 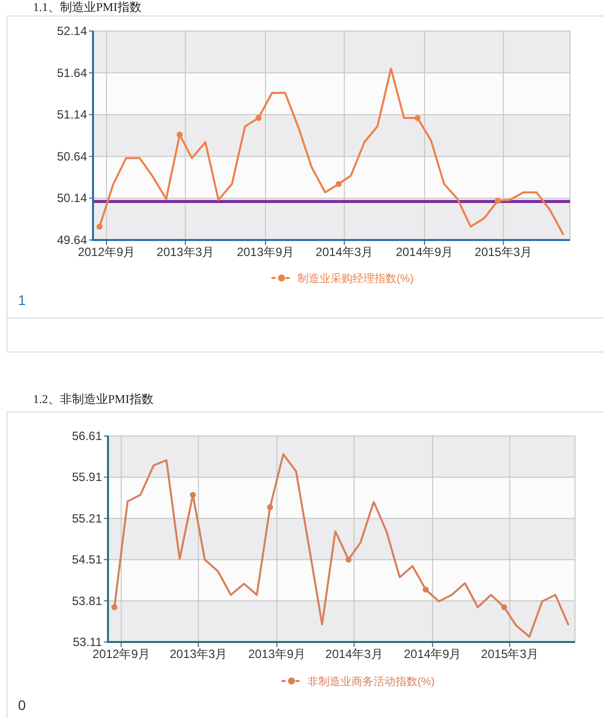 What do you see at coordinates (87, 436) in the screenshot?
I see `y-tick-label: 56.61` at bounding box center [87, 436].